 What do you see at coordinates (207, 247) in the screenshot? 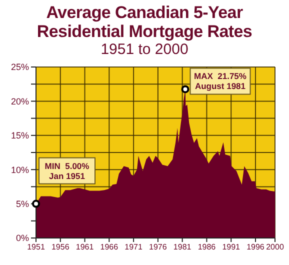
I see `x-tick-label: 1986` at bounding box center [207, 247].